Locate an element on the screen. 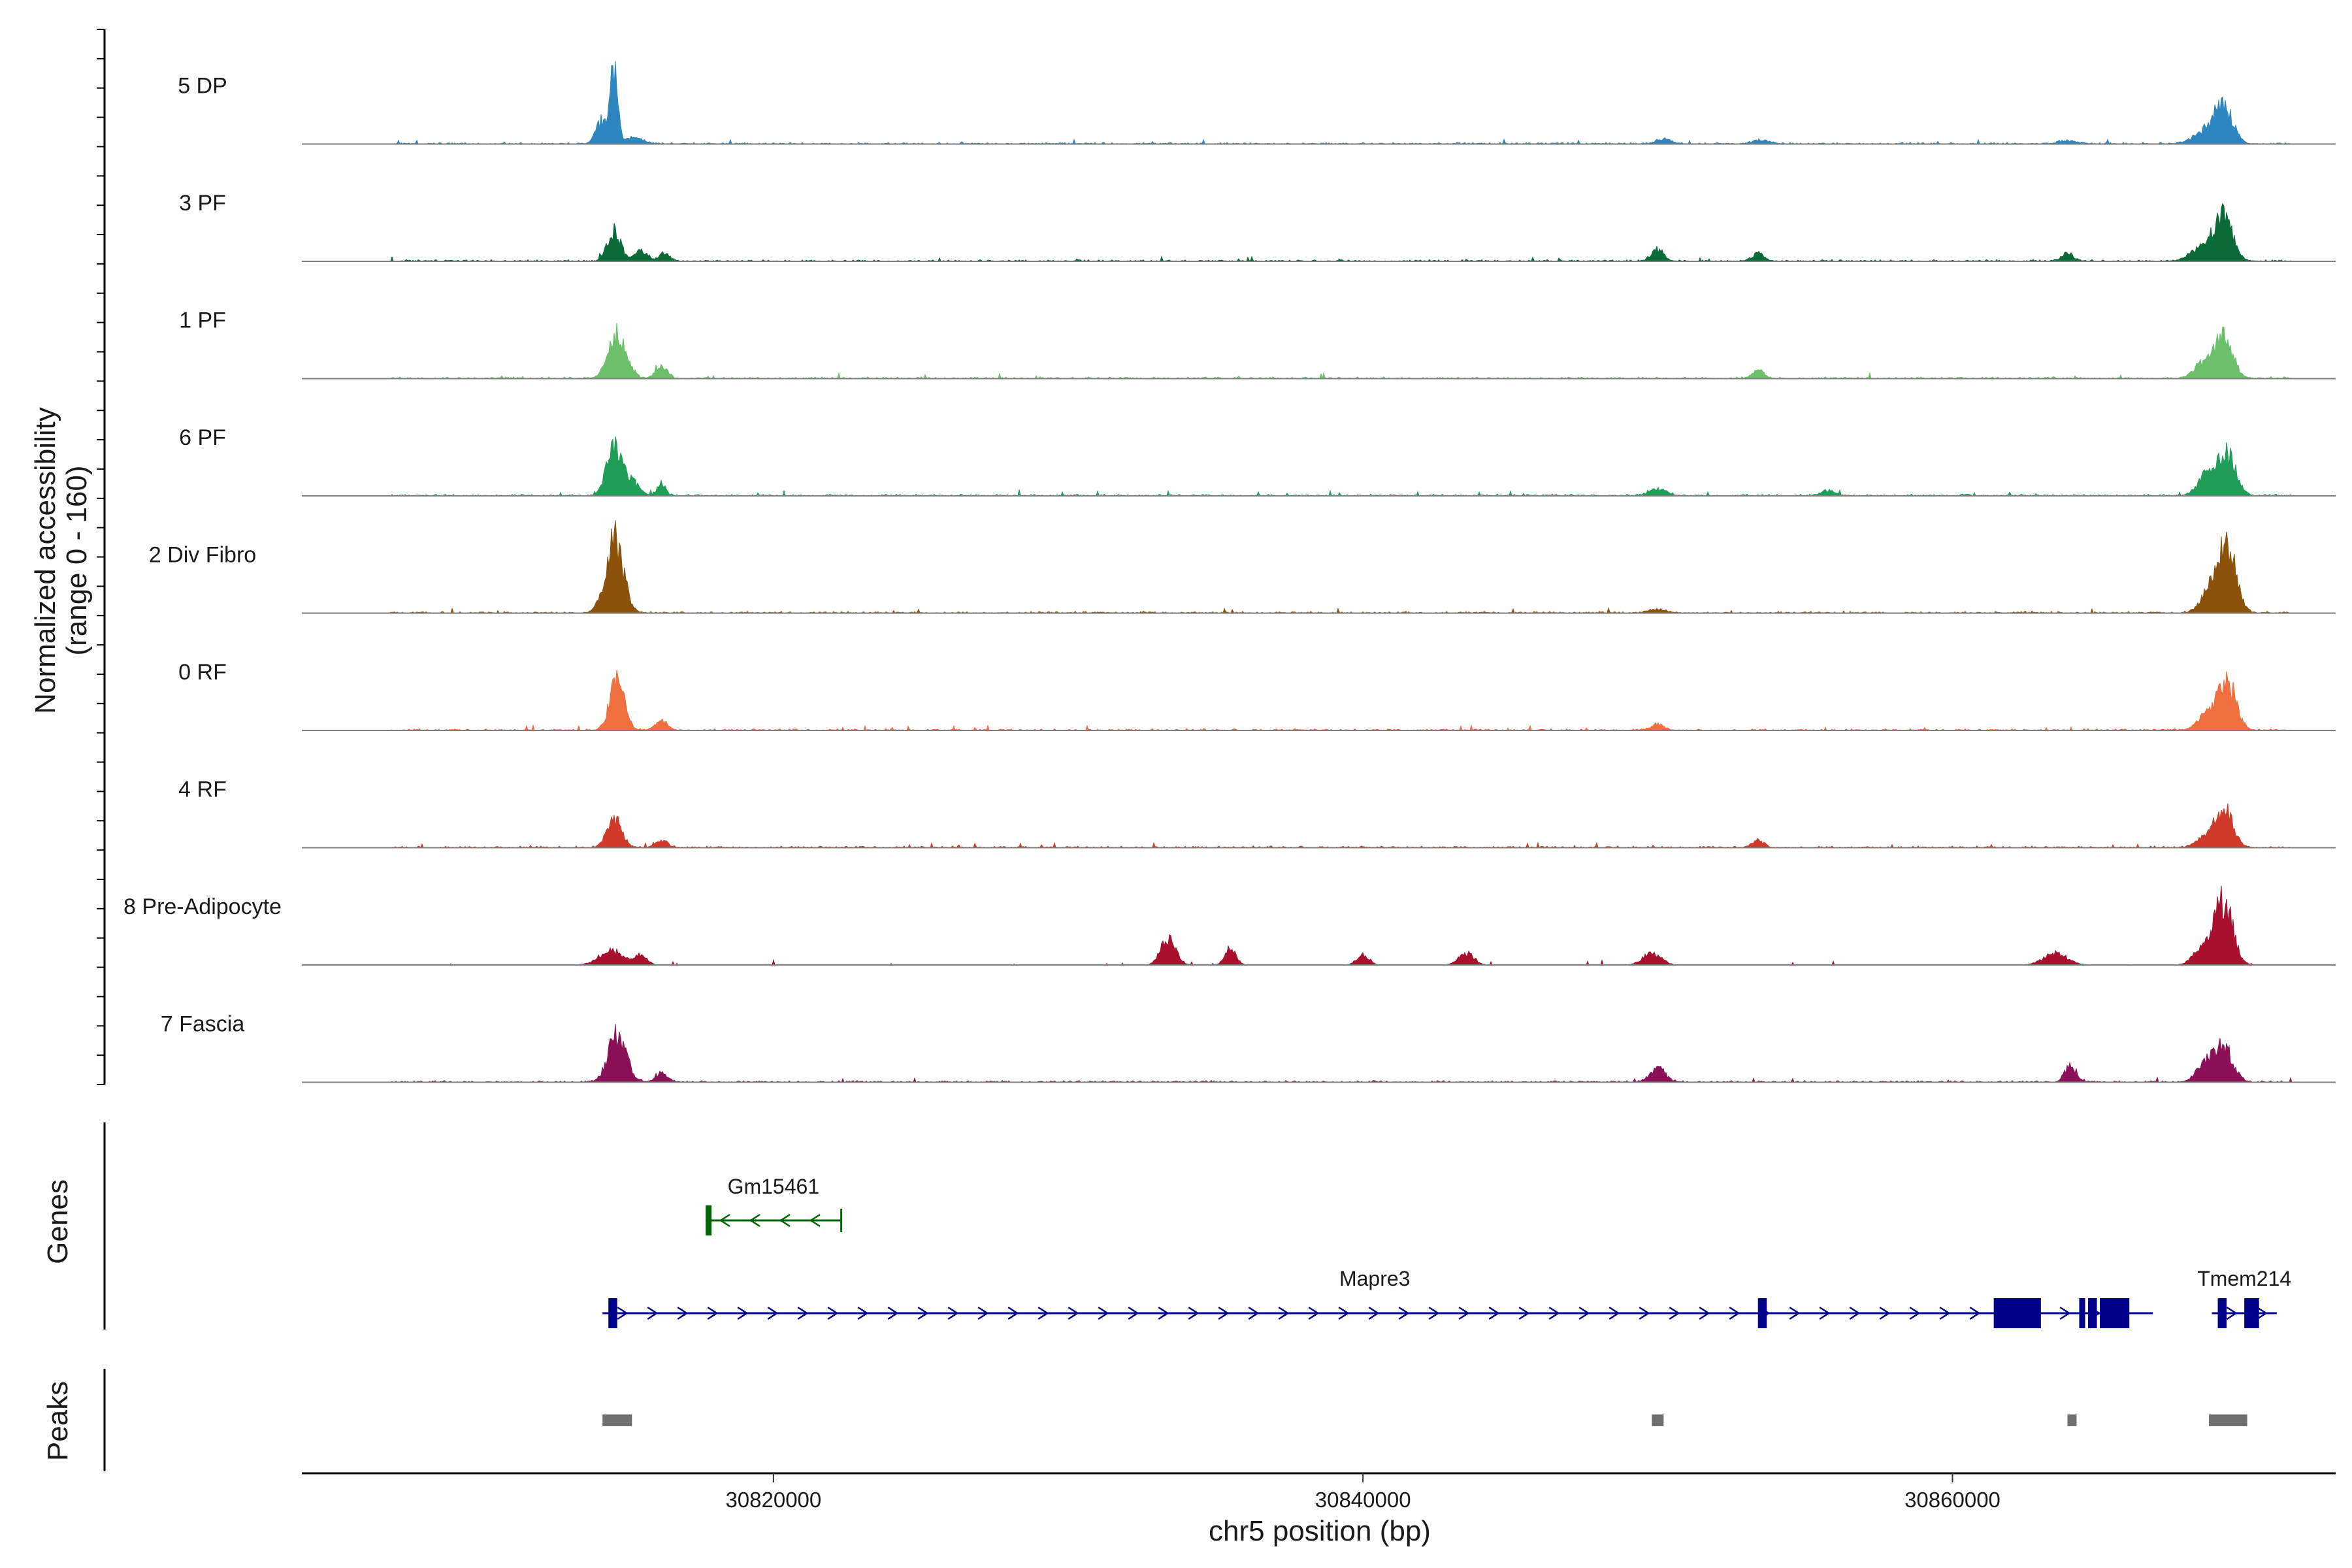  peaks-panel-title: Peaks is located at coordinates (58, 1421).